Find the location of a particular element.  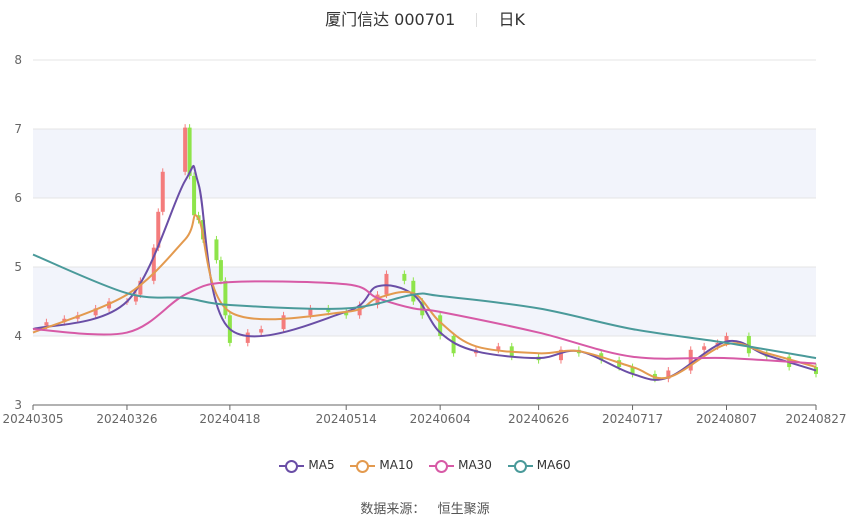

y-axis: 3 4 5 6 7 8 is located at coordinates (18, 232).